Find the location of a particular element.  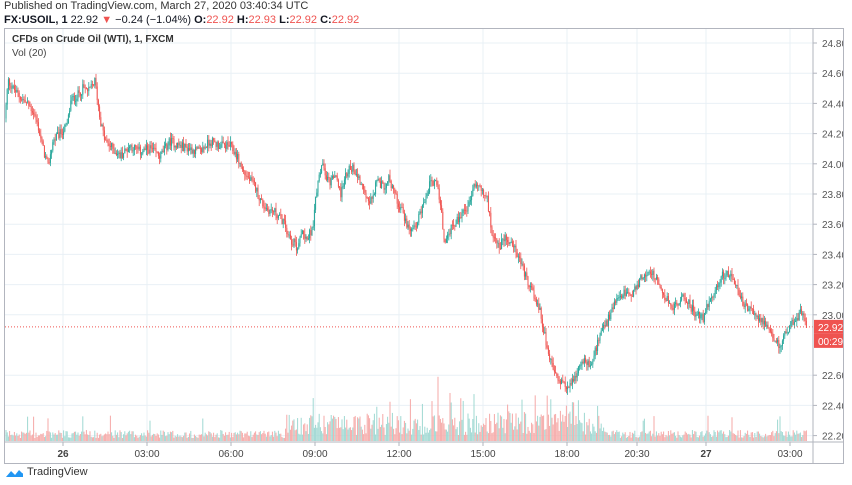

svg-text: 24.60 is located at coordinates (832, 74).